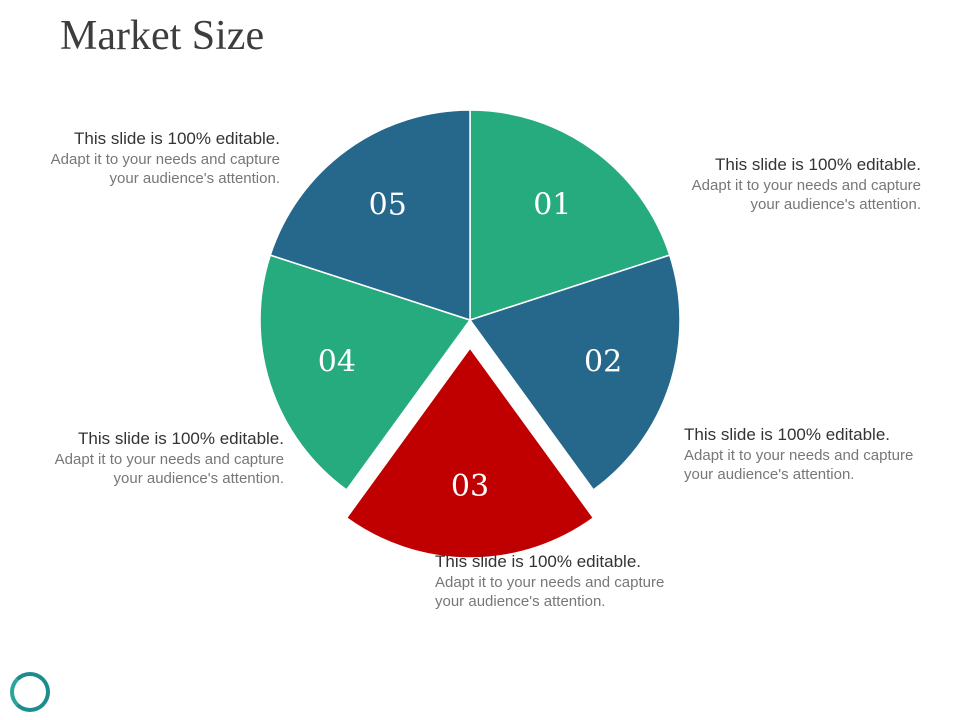 This screenshot has height=720, width=960. Describe the element at coordinates (470, 486) in the screenshot. I see `slice-label-03: 03` at that location.